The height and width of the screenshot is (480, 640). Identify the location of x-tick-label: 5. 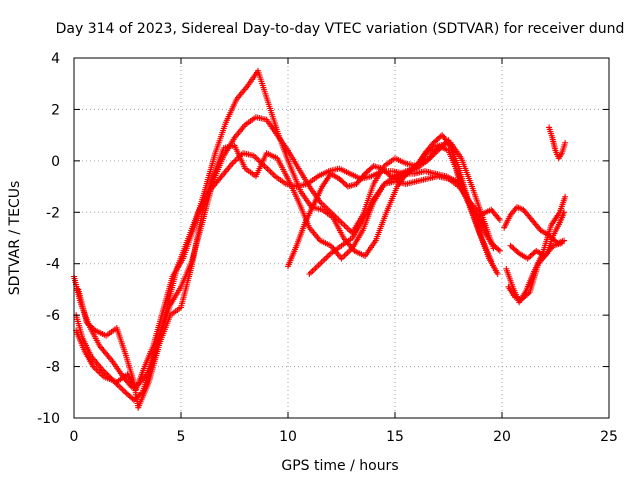
(181, 437).